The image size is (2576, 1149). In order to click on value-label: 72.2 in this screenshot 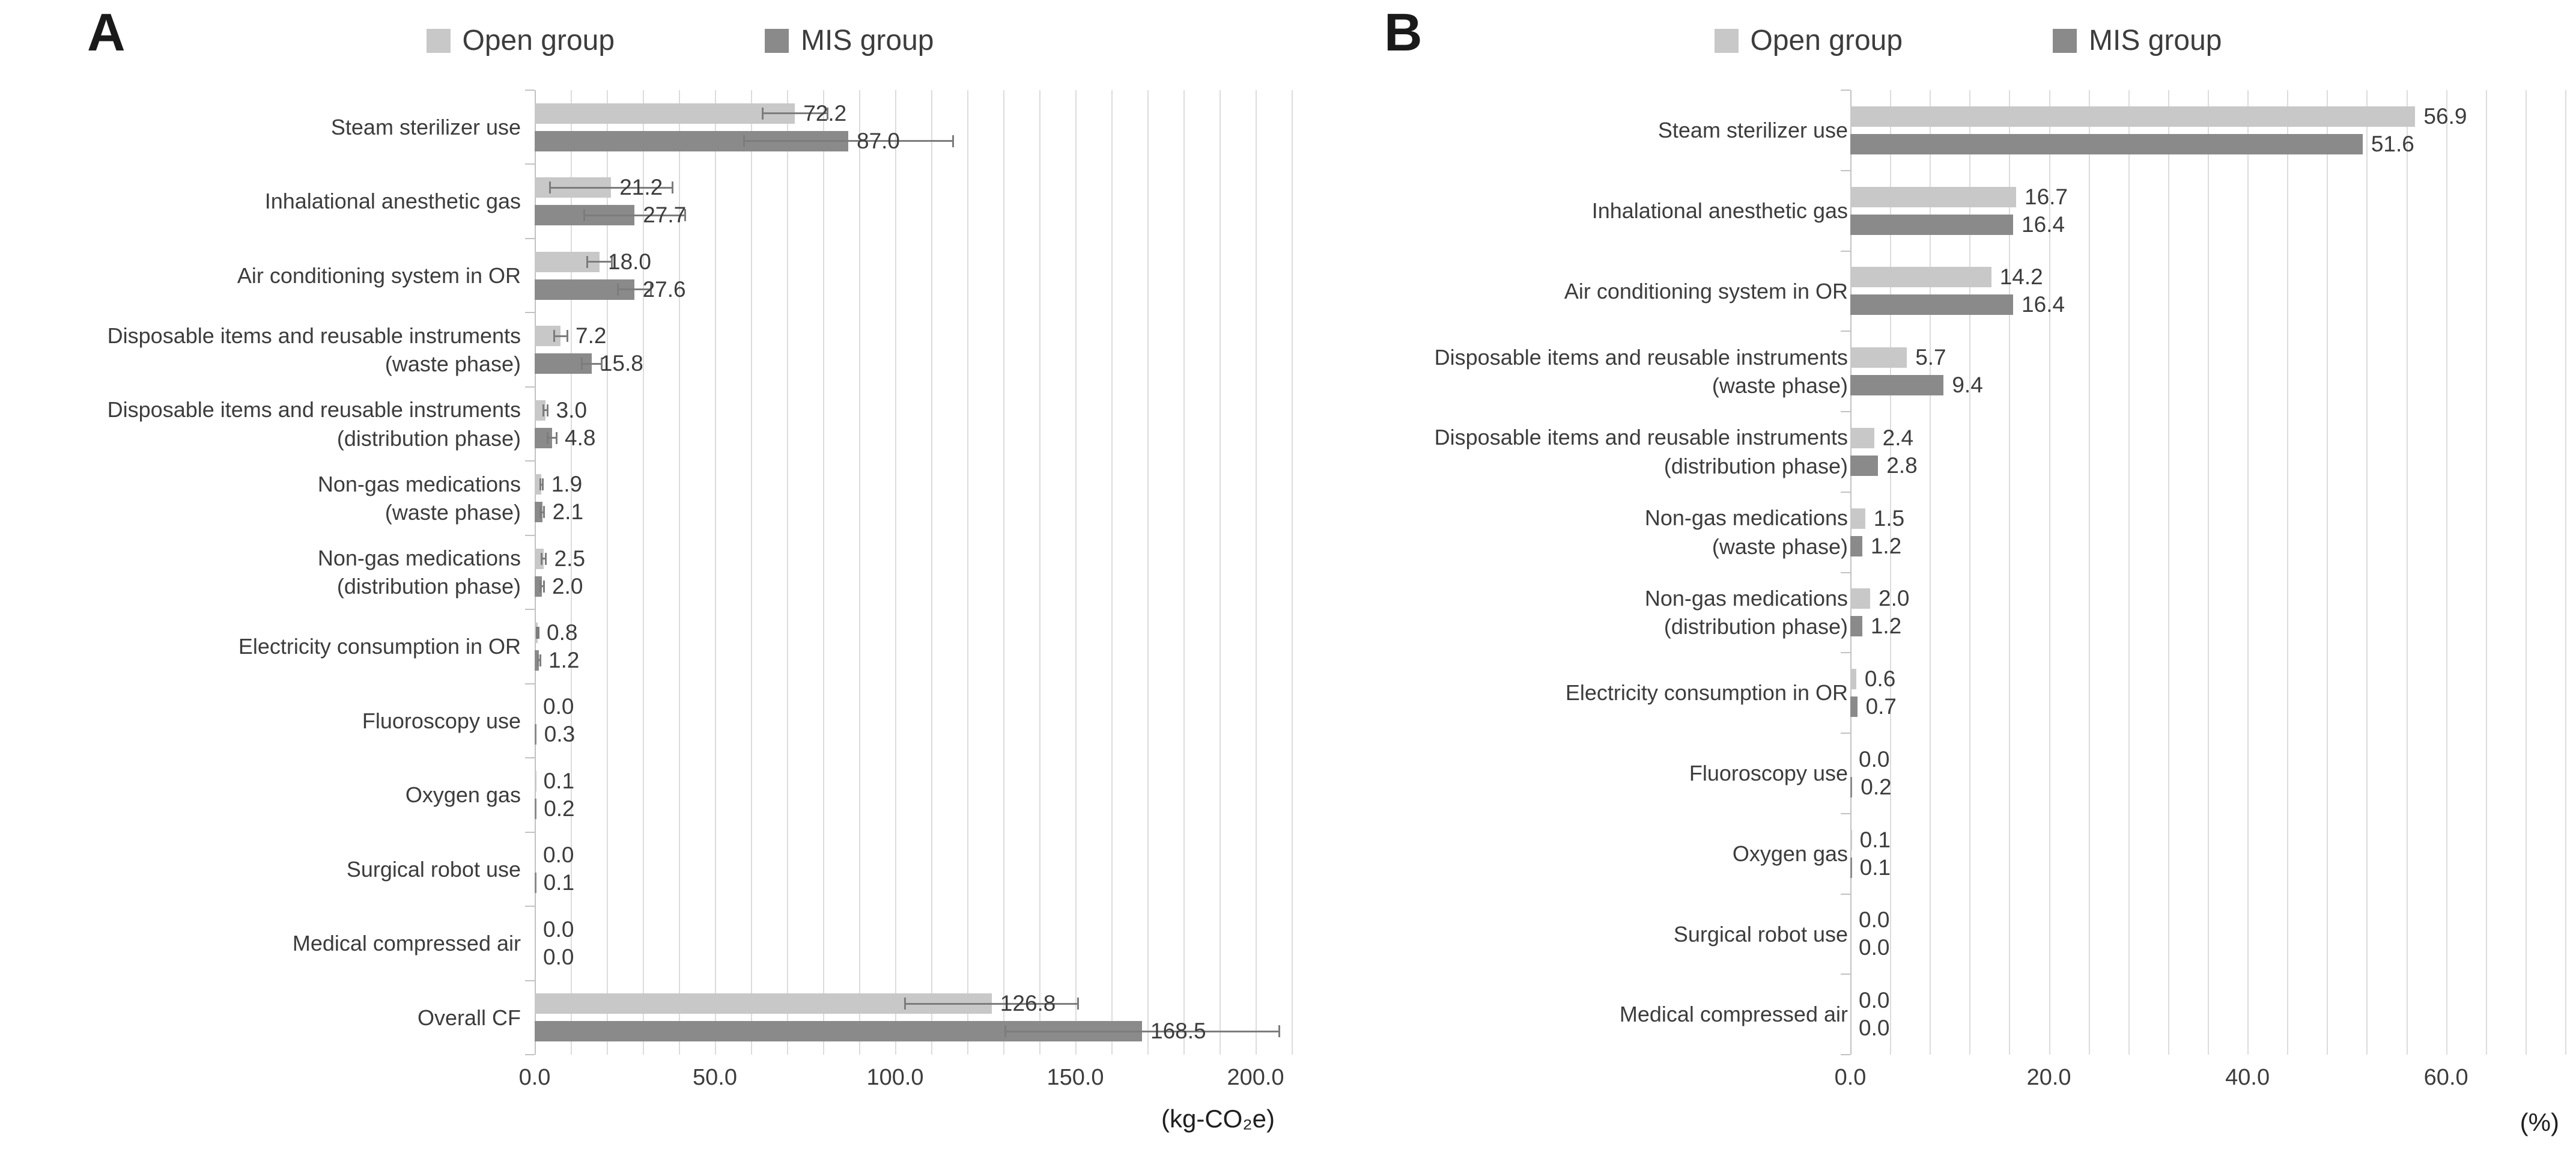, I will do `click(825, 113)`.